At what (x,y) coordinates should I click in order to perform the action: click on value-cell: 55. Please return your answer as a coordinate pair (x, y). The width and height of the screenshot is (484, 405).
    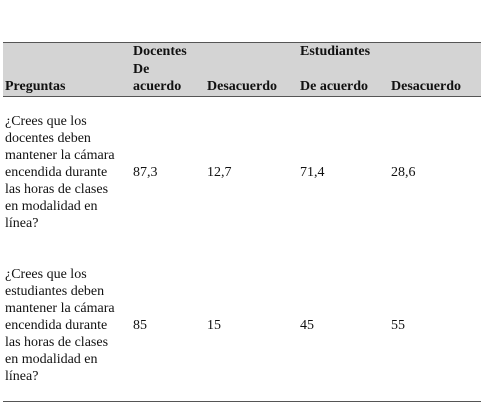
    Looking at the image, I should click on (398, 325).